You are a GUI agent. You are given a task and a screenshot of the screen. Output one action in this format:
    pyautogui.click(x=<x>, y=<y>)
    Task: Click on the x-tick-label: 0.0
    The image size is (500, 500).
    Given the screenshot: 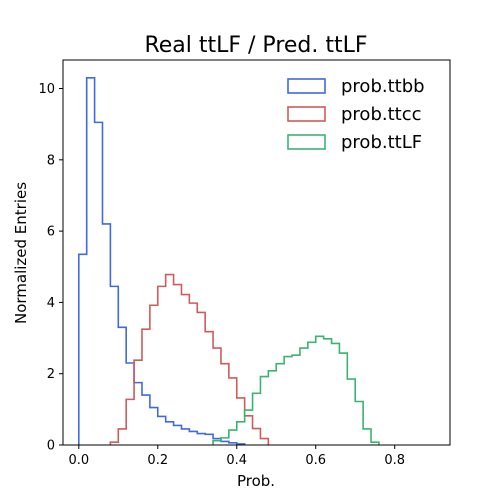 What is the action you would take?
    pyautogui.click(x=78, y=460)
    